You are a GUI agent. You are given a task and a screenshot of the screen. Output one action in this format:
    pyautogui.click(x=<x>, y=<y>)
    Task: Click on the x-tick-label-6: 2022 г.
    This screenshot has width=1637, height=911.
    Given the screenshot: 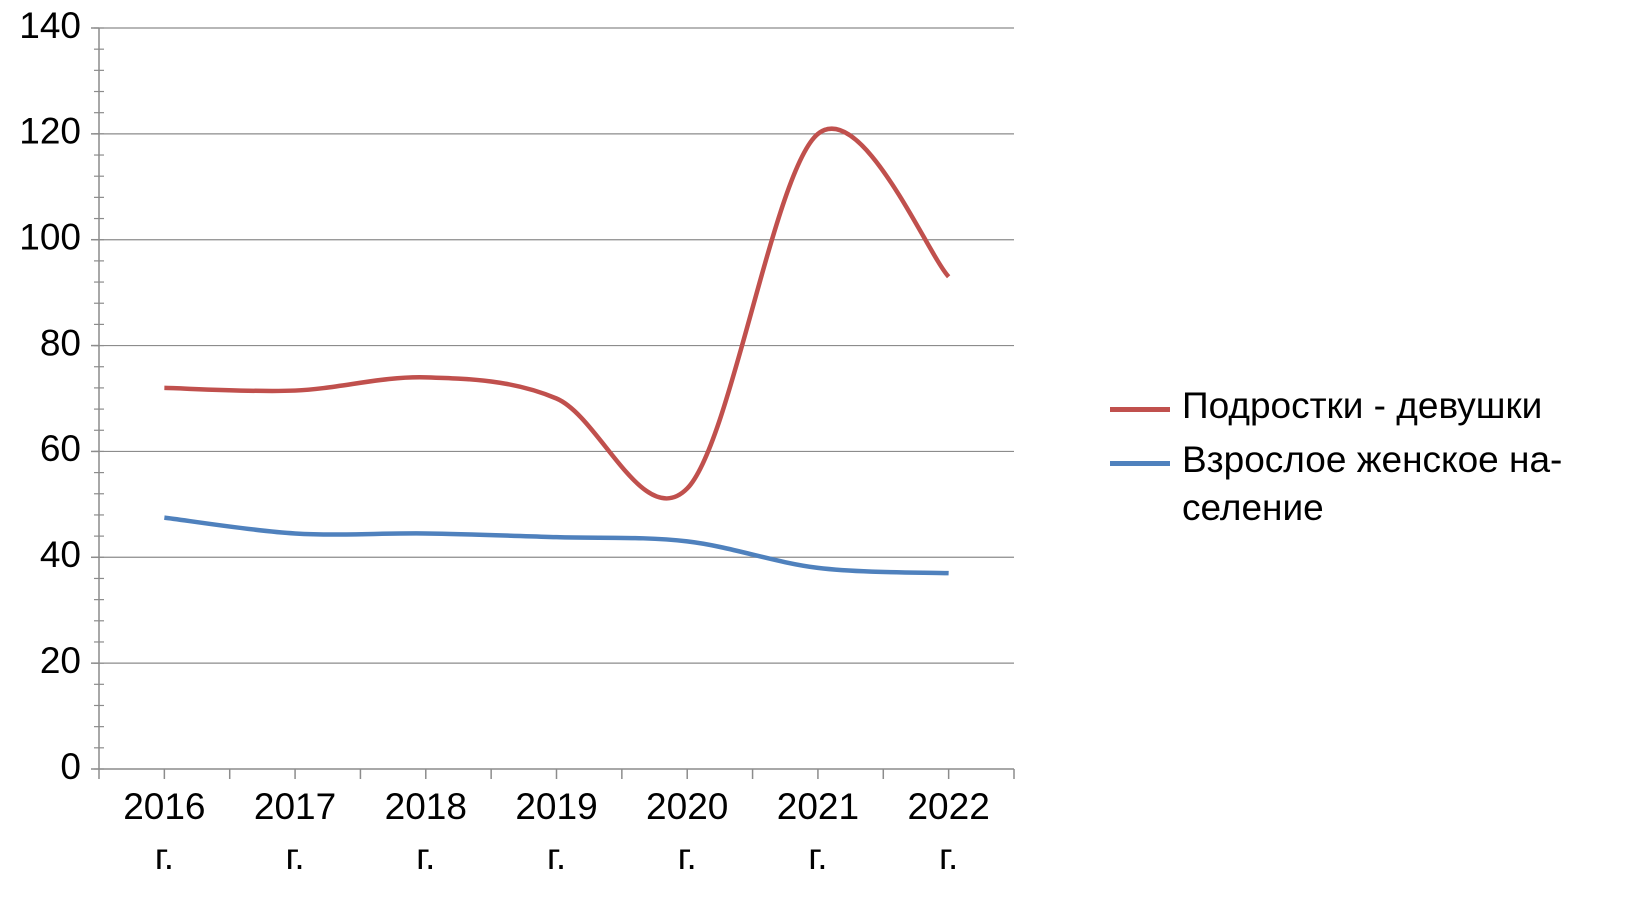 What is the action you would take?
    pyautogui.click(x=948, y=831)
    